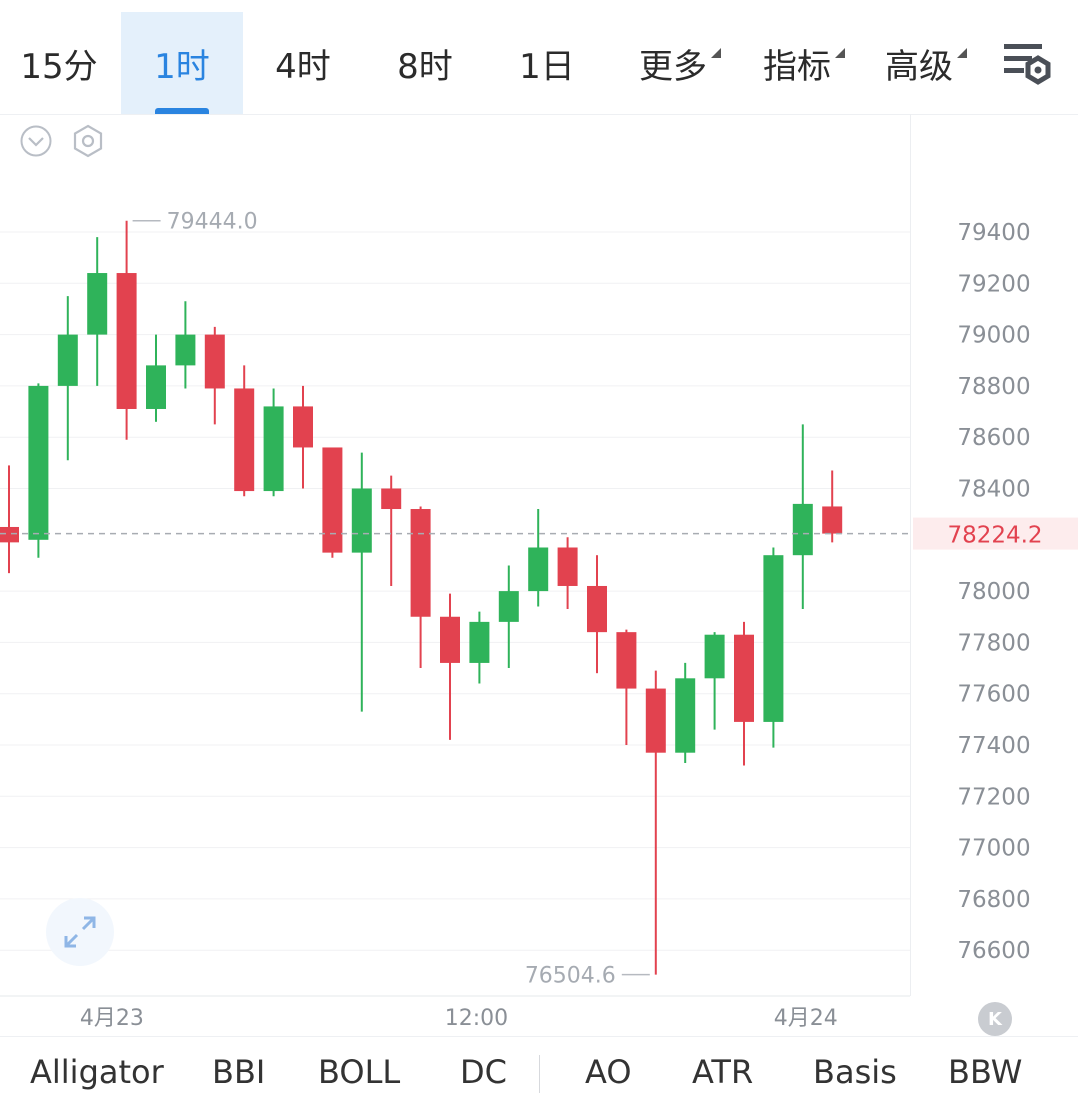  Describe the element at coordinates (804, 63) in the screenshot. I see `tab-label: 指标` at that location.